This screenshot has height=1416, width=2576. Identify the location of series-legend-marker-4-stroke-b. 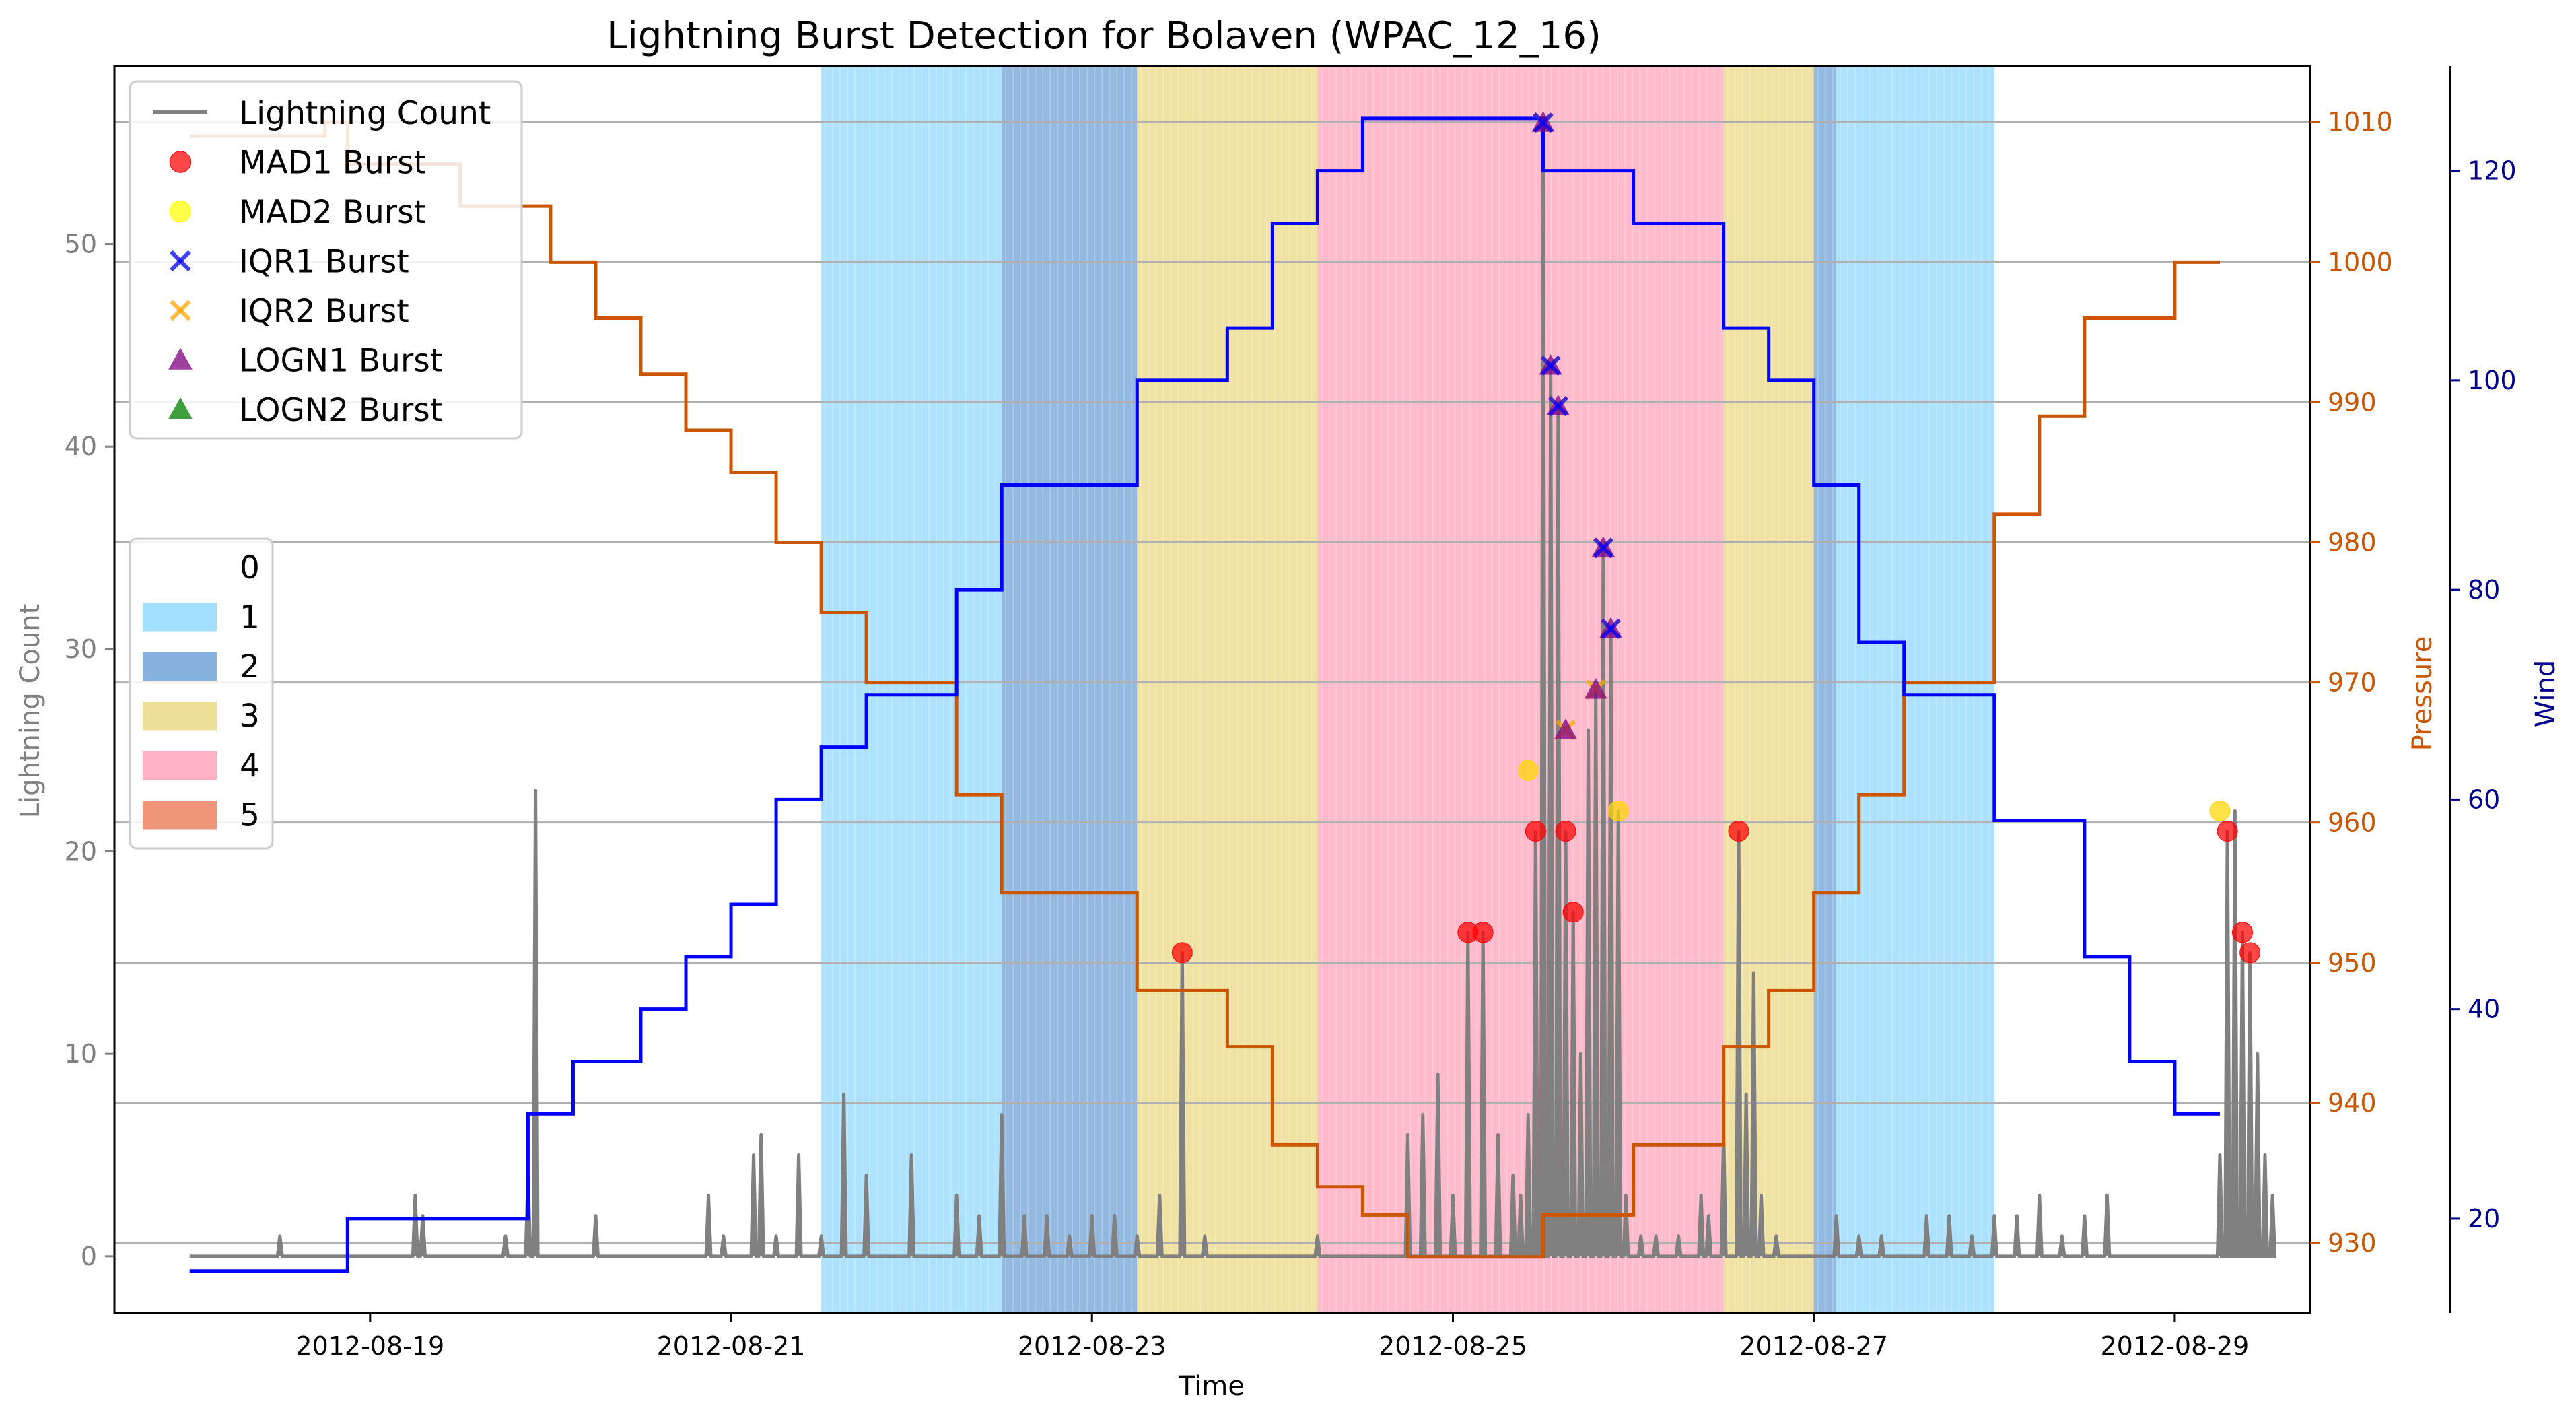
(180, 310).